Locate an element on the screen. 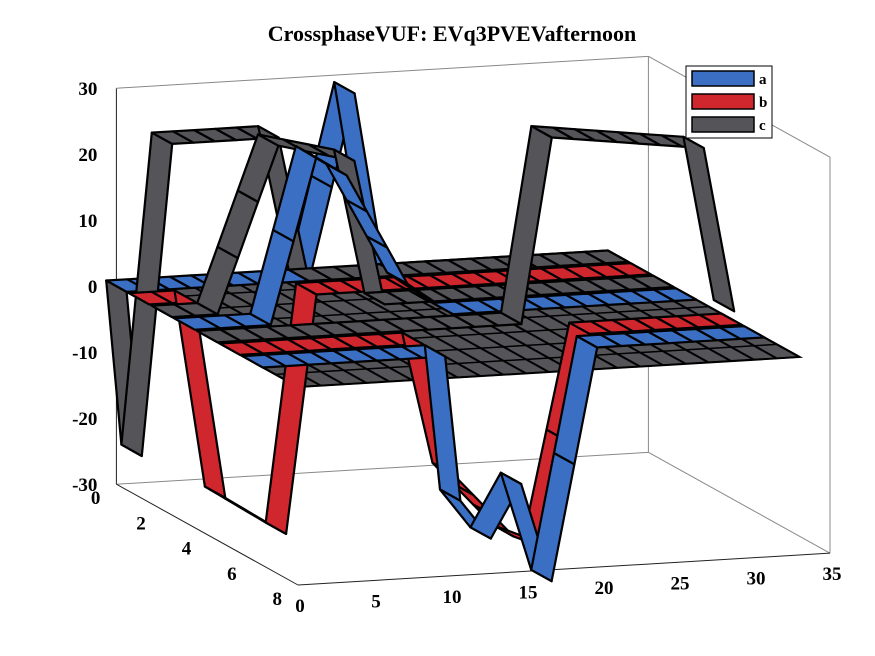 The image size is (875, 656). y-tick-label: 6 is located at coordinates (232, 574).